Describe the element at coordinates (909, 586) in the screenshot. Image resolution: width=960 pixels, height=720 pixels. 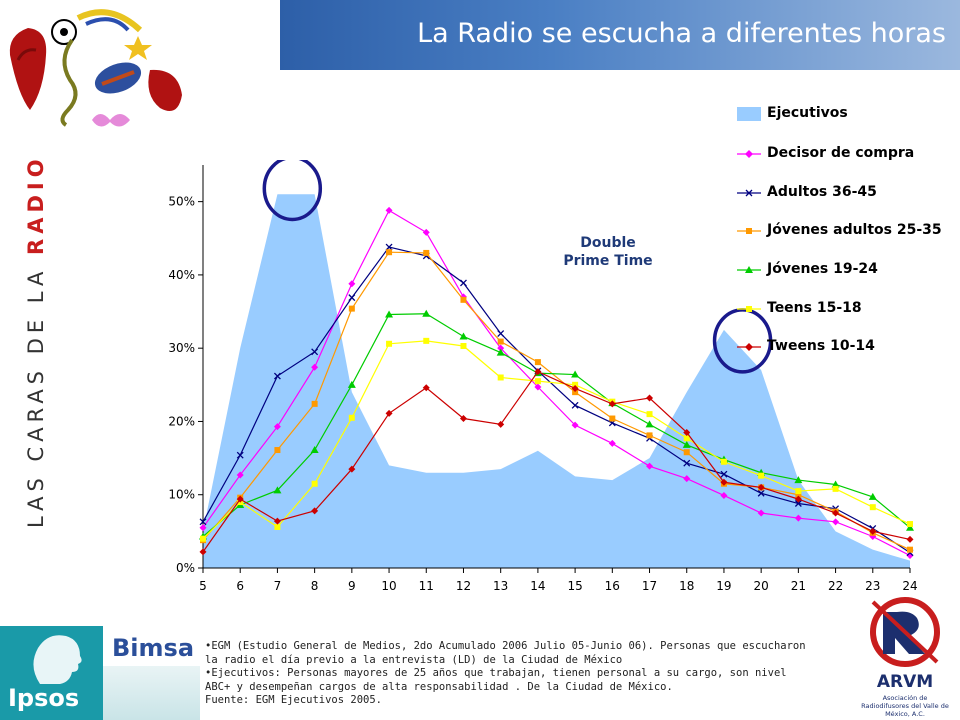
I see `x-tick-label: 24` at that location.